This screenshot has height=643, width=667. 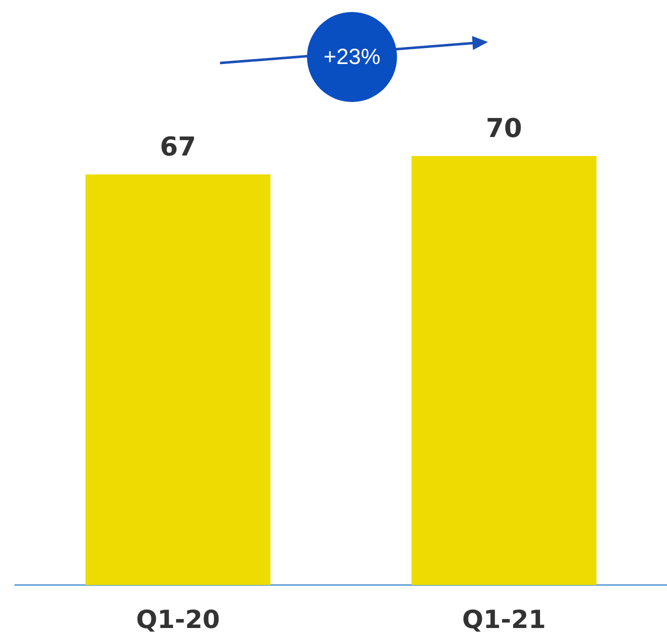 I want to click on x-tick-label: Q1-21, so click(x=504, y=619).